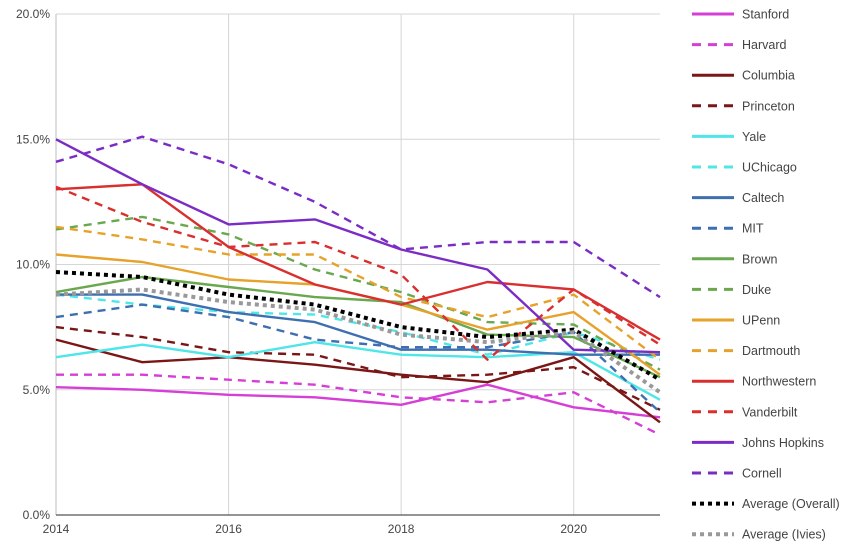 This screenshot has width=850, height=544. Describe the element at coordinates (739, 45) in the screenshot. I see `legend-item-harvard: Harvard` at that location.